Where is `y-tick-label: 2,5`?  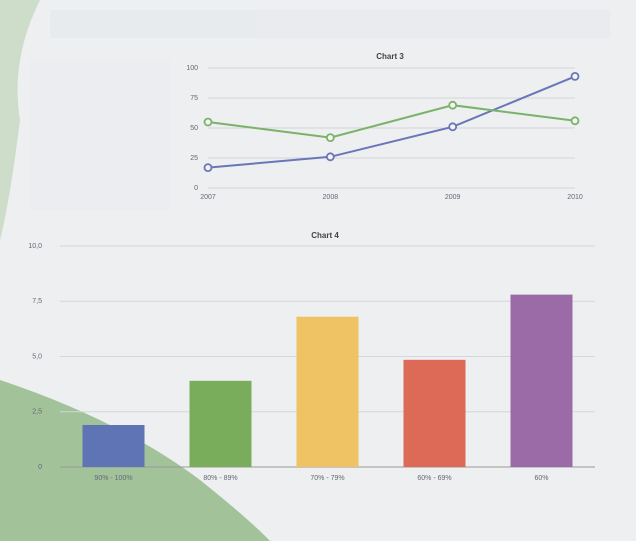
y-tick-label: 2,5 is located at coordinates (37, 412).